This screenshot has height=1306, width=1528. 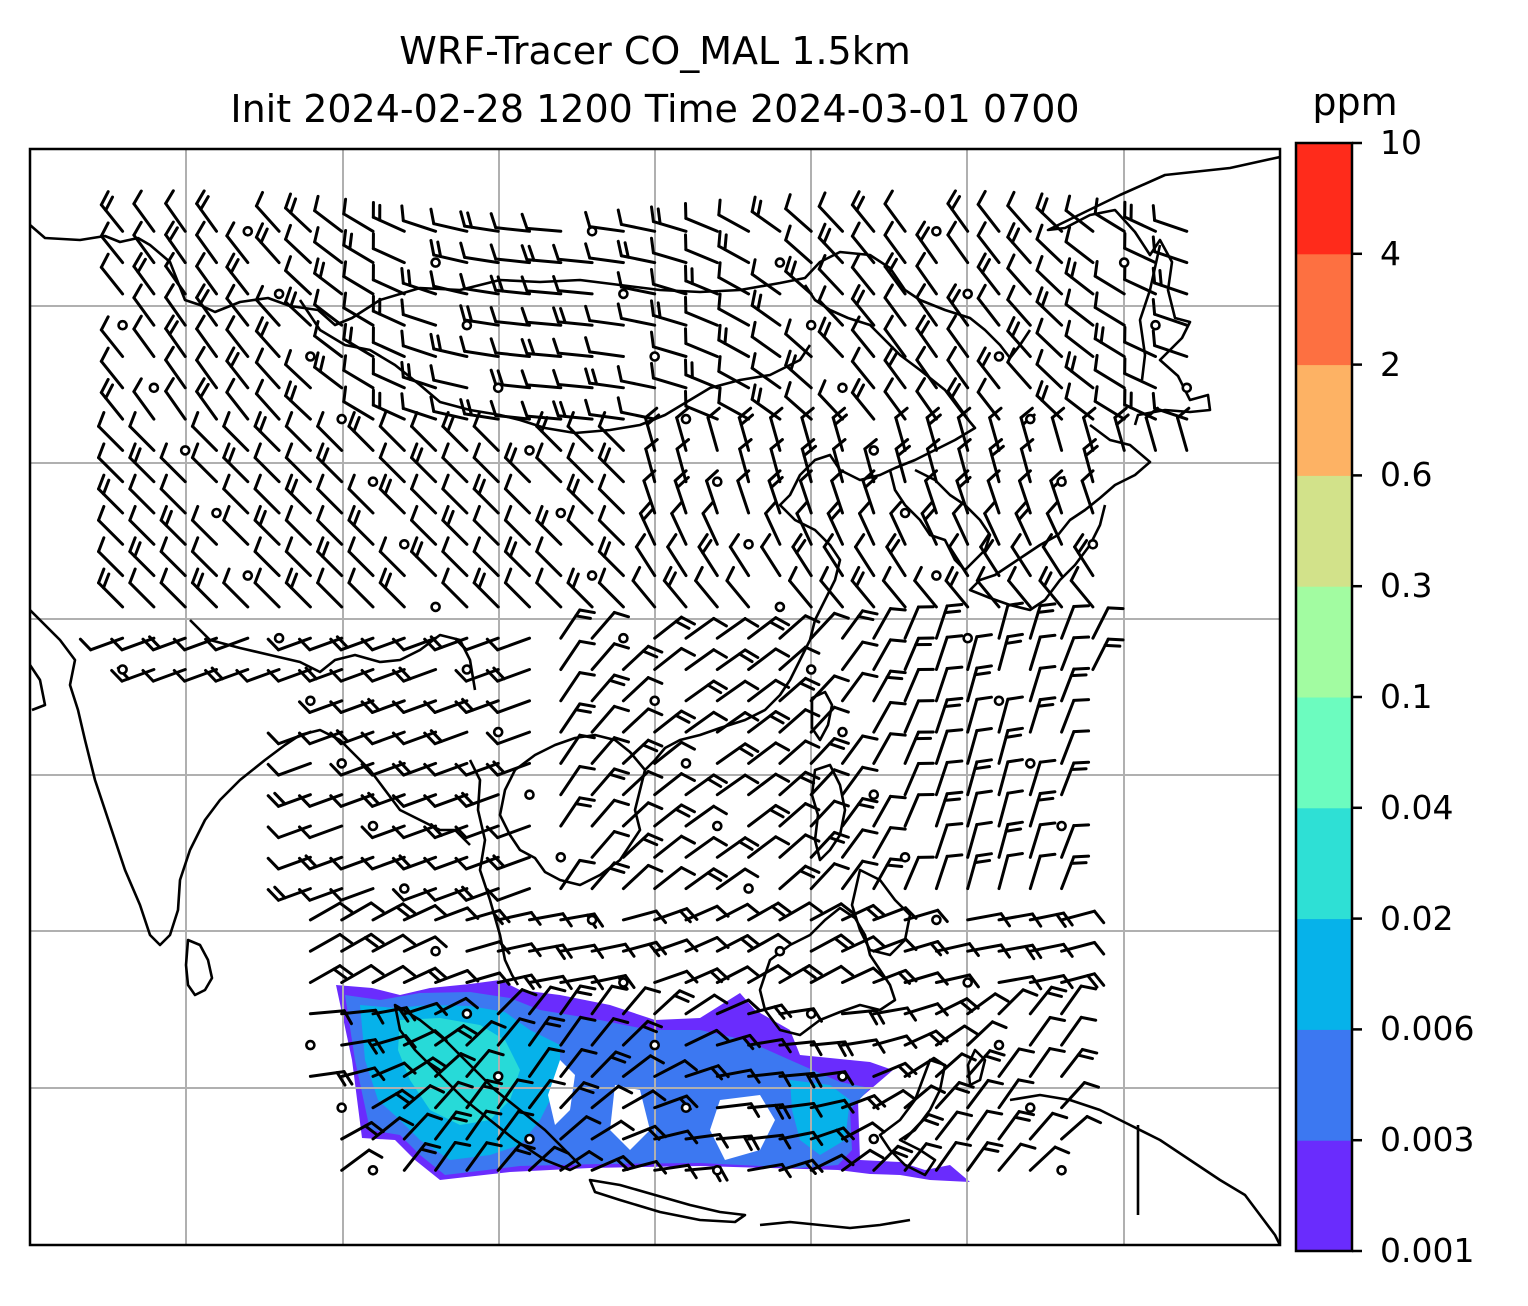 What do you see at coordinates (531, 292) in the screenshot?
I see `border-mongolia-north` at bounding box center [531, 292].